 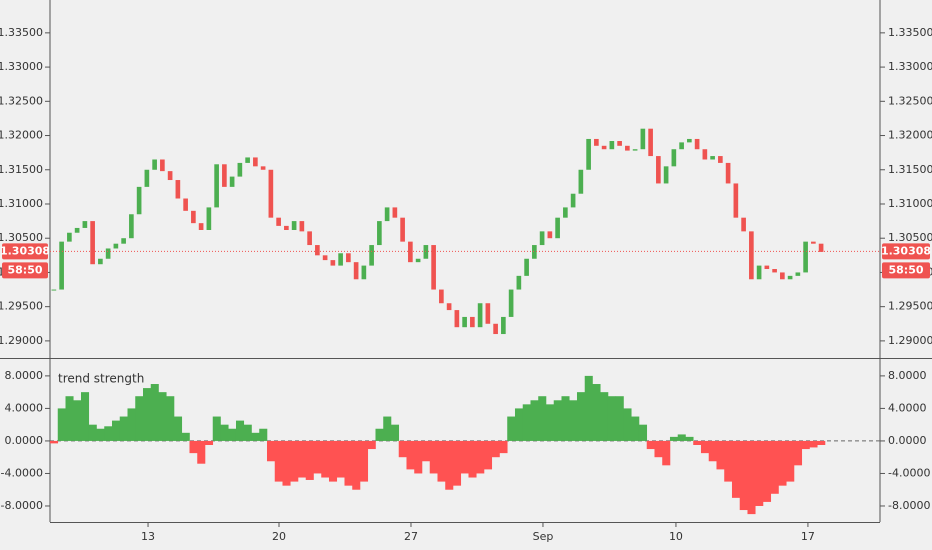 I want to click on y-tick-label: 1.32000, so click(x=21, y=135).